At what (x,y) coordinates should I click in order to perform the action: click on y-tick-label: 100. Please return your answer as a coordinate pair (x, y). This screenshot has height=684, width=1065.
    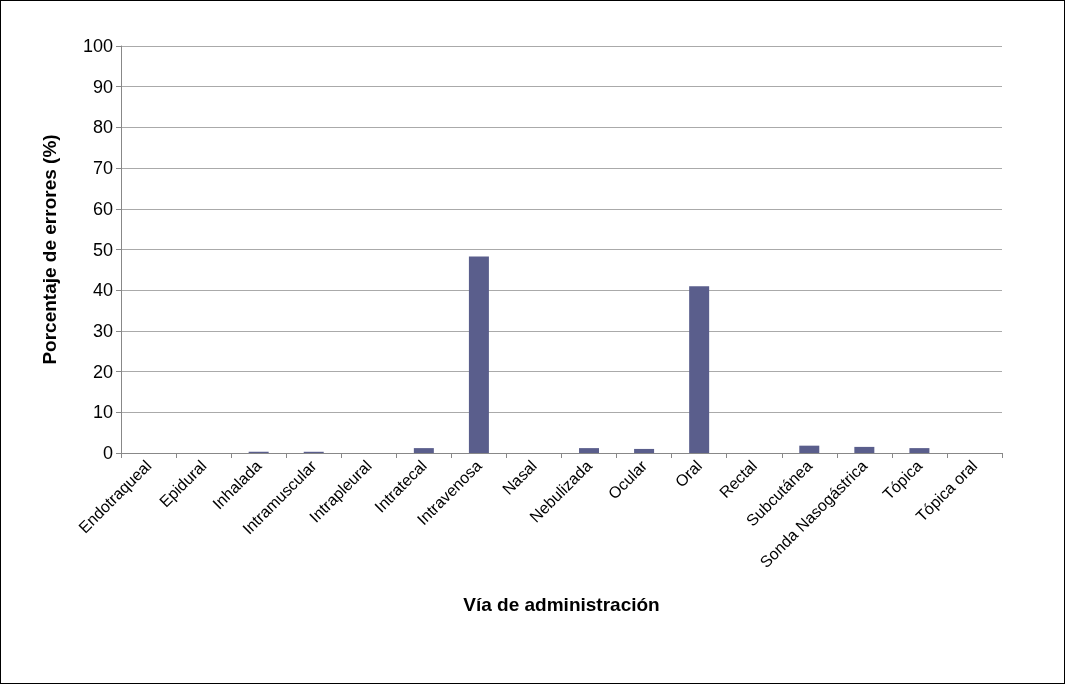
    Looking at the image, I should click on (97, 46).